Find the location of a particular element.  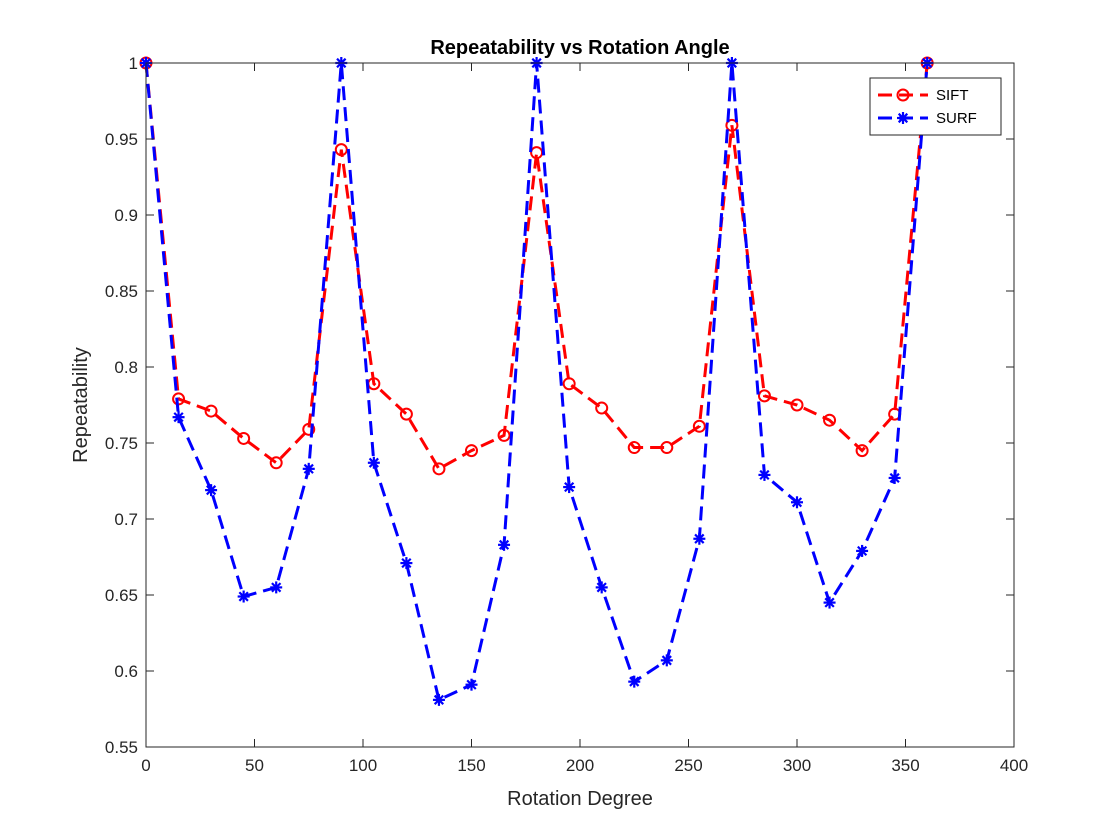

x-tick-label: 350 is located at coordinates (905, 765).